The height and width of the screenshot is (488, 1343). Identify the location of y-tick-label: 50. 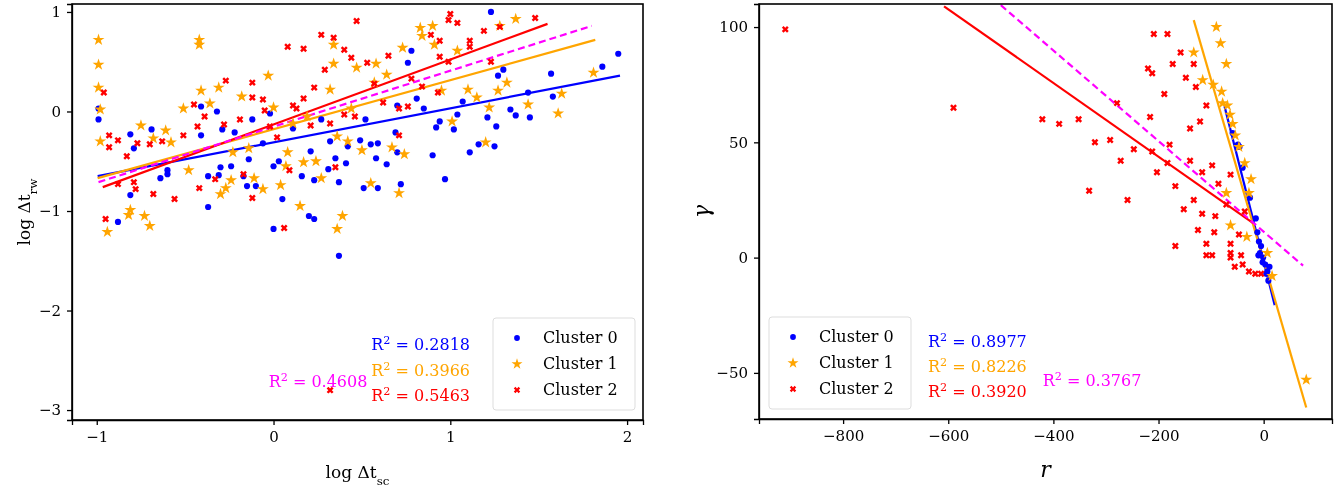
(738, 142).